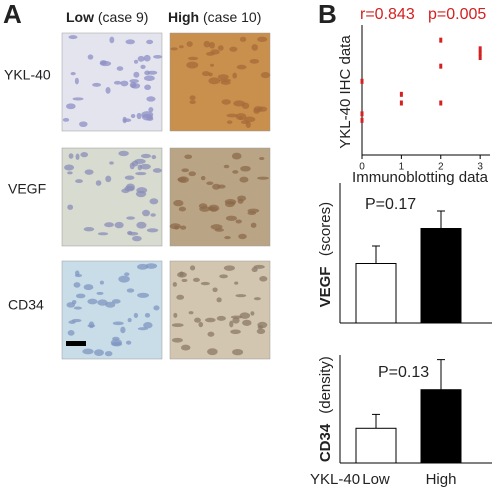  Describe the element at coordinates (390, 204) in the screenshot. I see `annotation: P=0.17` at that location.